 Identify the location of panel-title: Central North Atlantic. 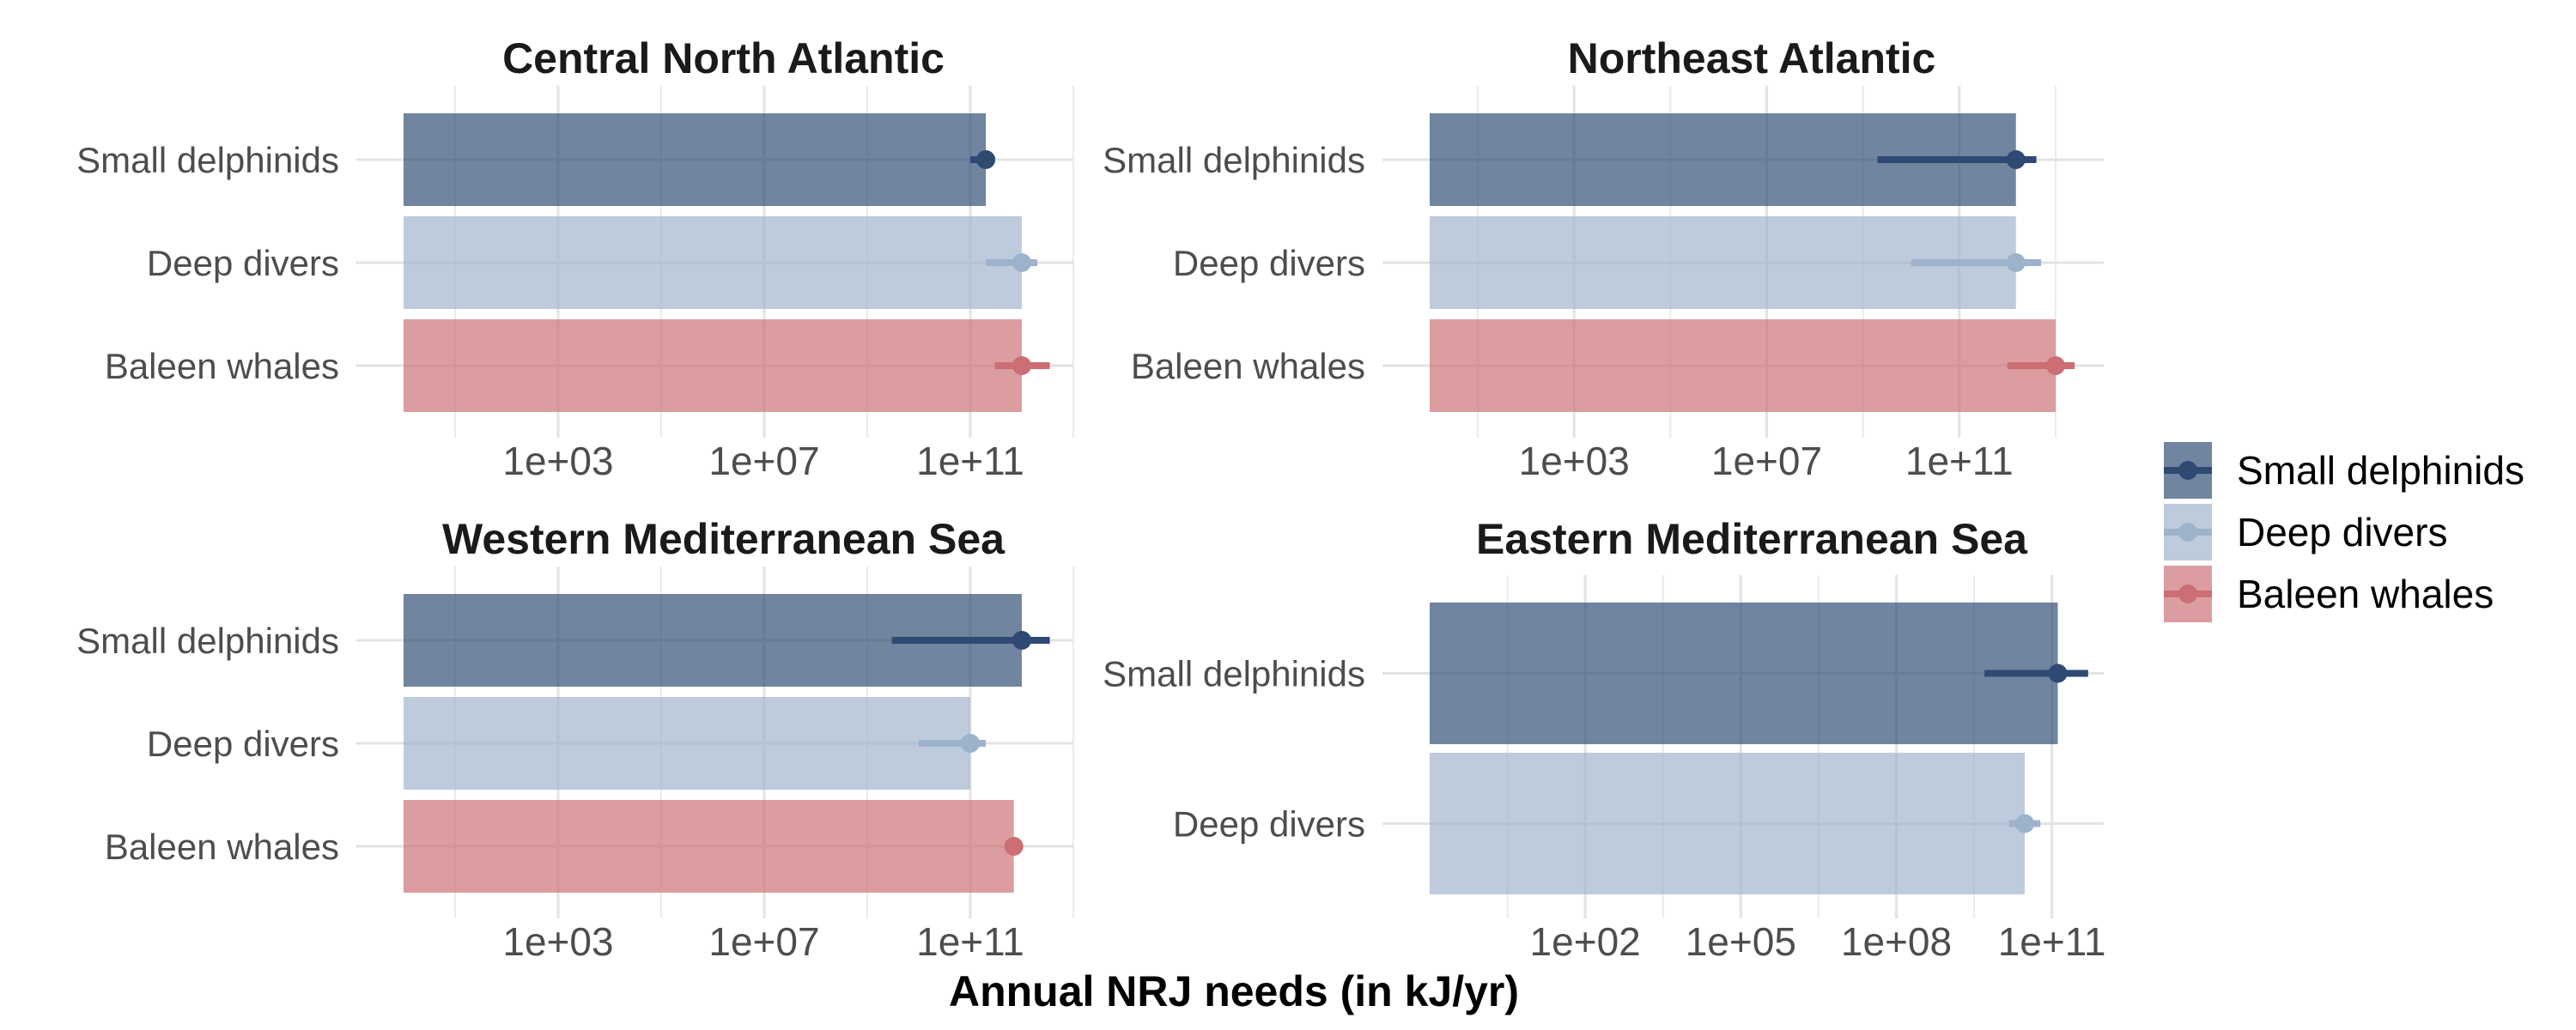
(724, 58).